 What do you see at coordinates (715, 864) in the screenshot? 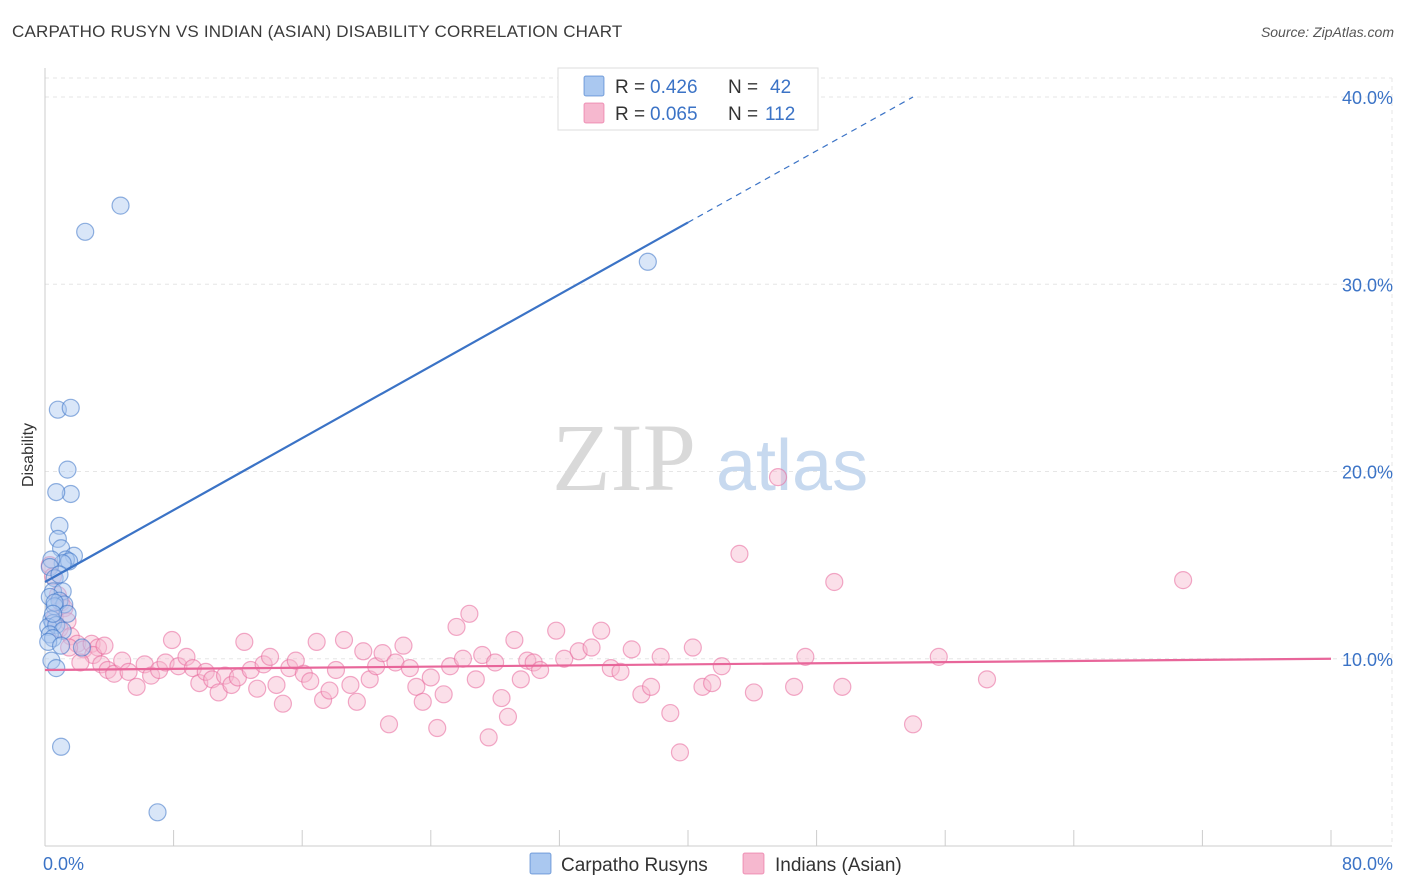
I see `series-legend: Carpatho Rusyns Indians (Asian)` at bounding box center [715, 864].